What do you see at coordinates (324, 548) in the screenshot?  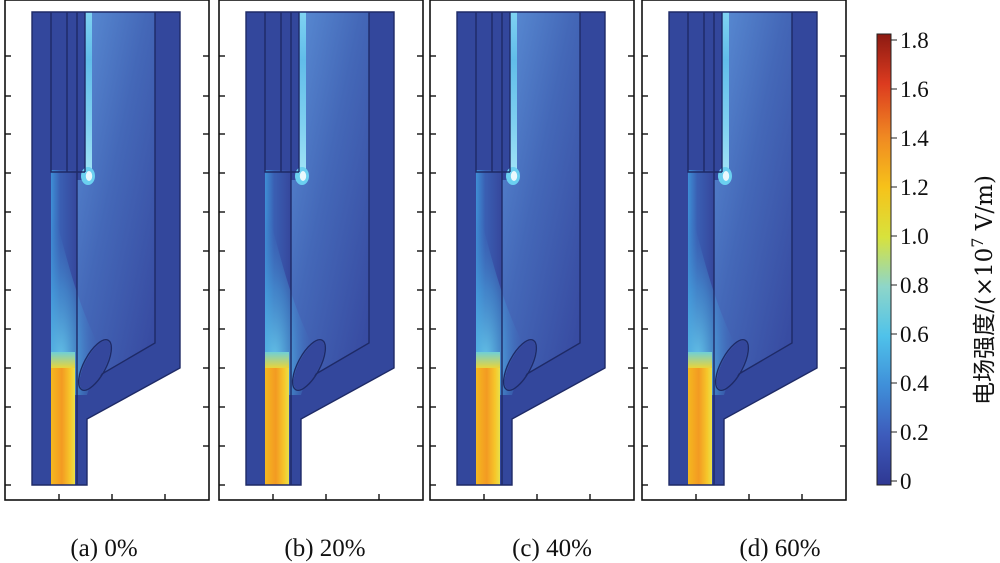 I see `caption-b: (b) 20%` at bounding box center [324, 548].